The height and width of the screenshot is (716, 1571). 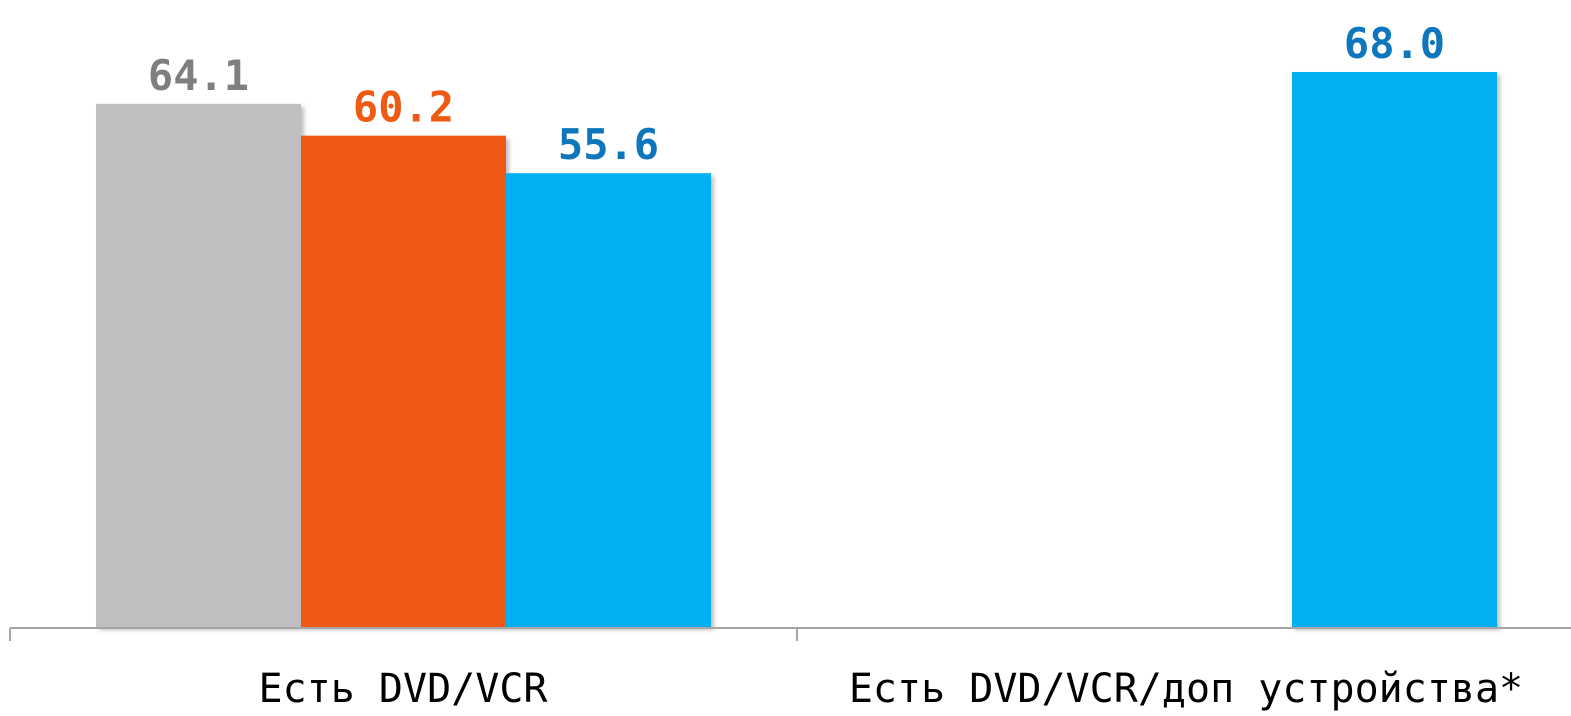 What do you see at coordinates (1394, 43) in the screenshot?
I see `data-label-2-1: 68.0` at bounding box center [1394, 43].